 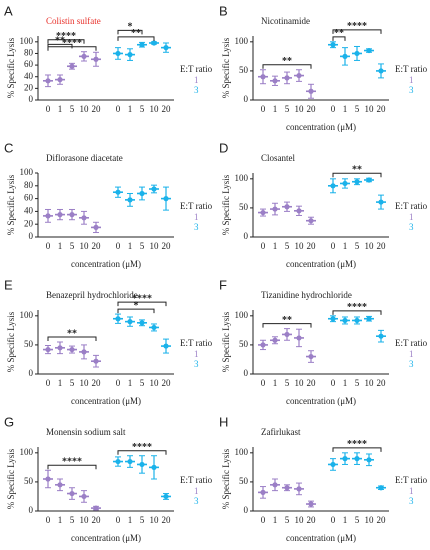 I want to click on panel-letter: B, so click(x=223, y=10).